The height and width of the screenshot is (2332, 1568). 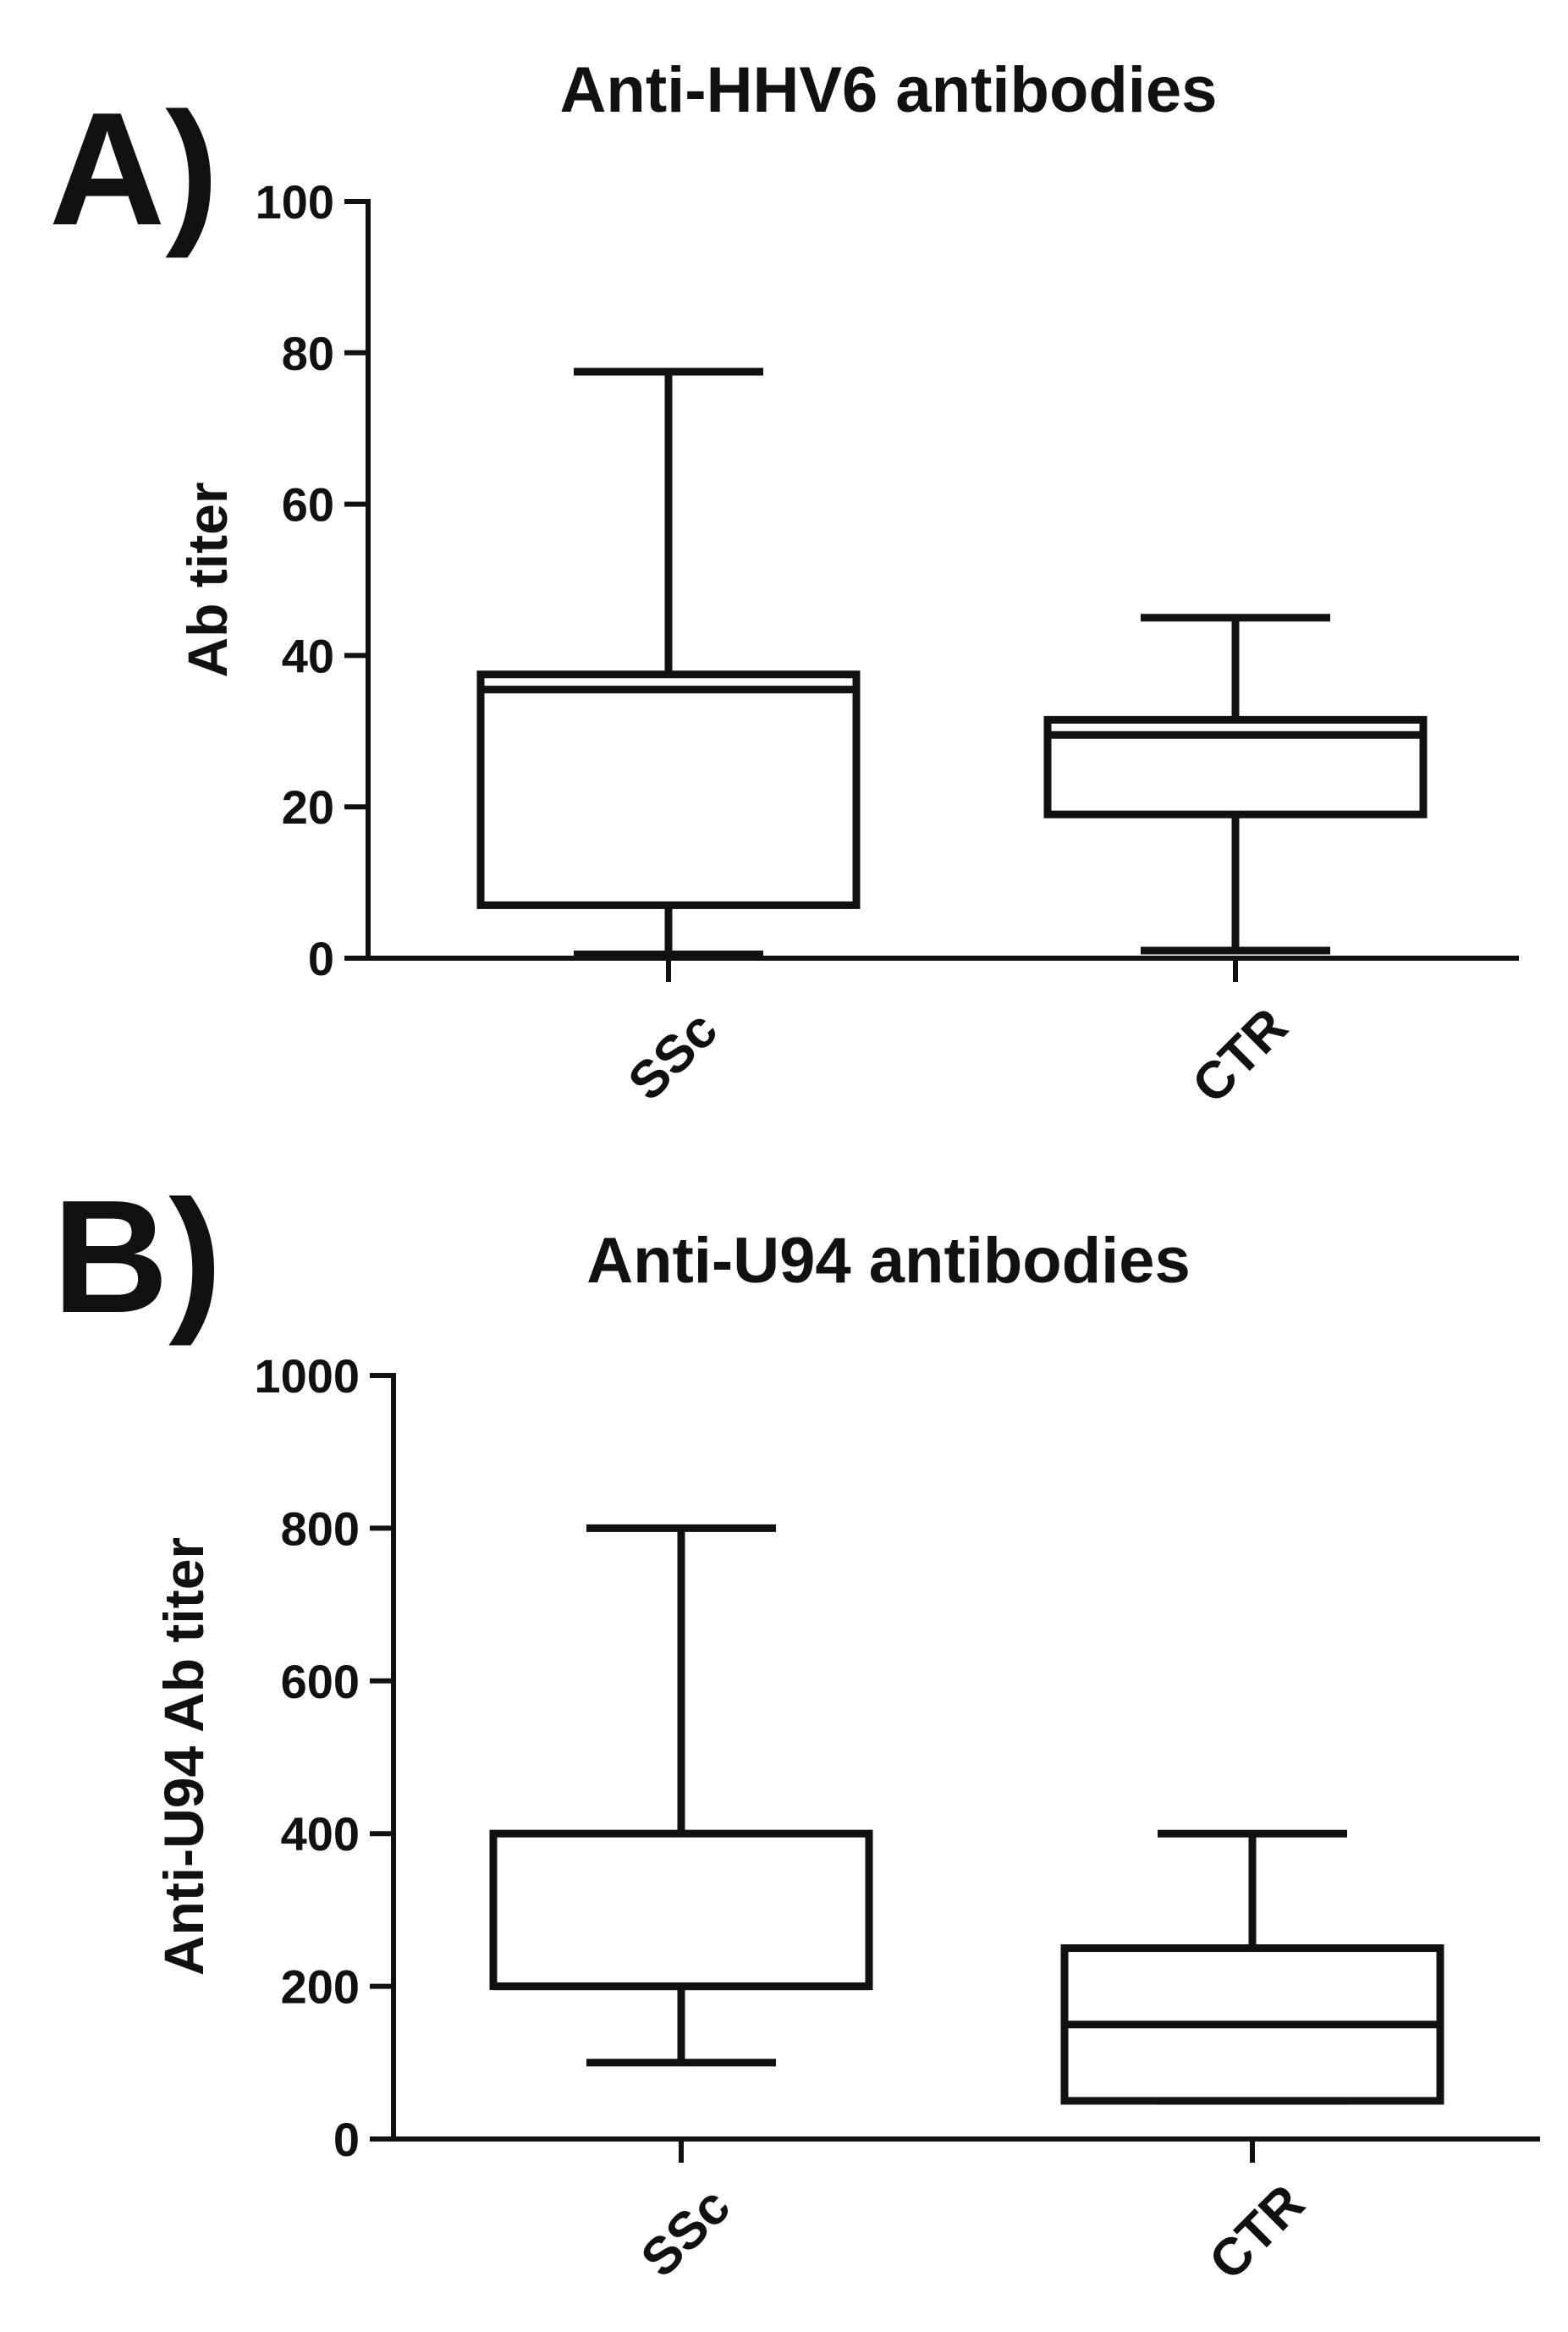 I want to click on chart-title: Anti-U94 antibodies, so click(x=888, y=1261).